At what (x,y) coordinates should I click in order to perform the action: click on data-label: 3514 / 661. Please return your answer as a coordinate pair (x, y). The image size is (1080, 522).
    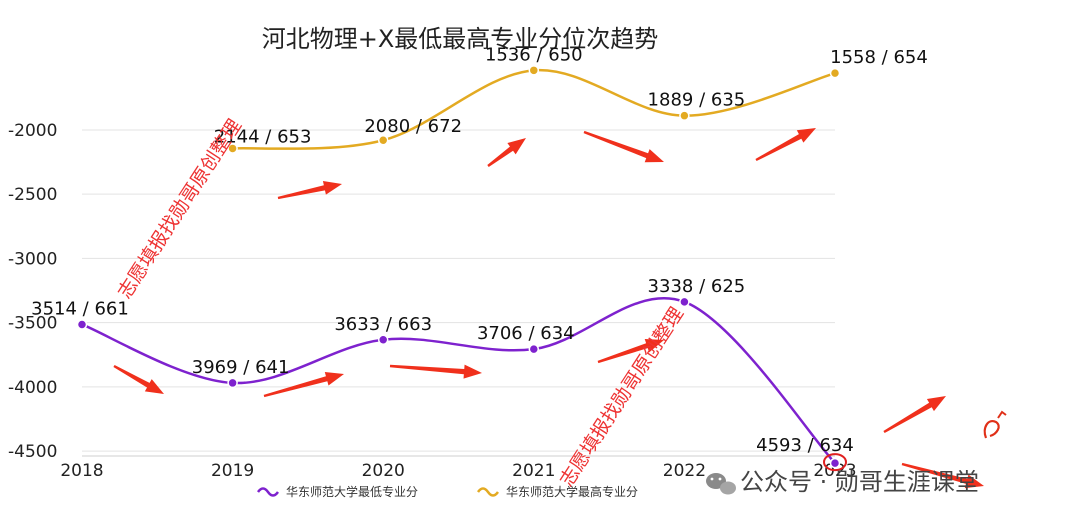
    Looking at the image, I should click on (80, 308).